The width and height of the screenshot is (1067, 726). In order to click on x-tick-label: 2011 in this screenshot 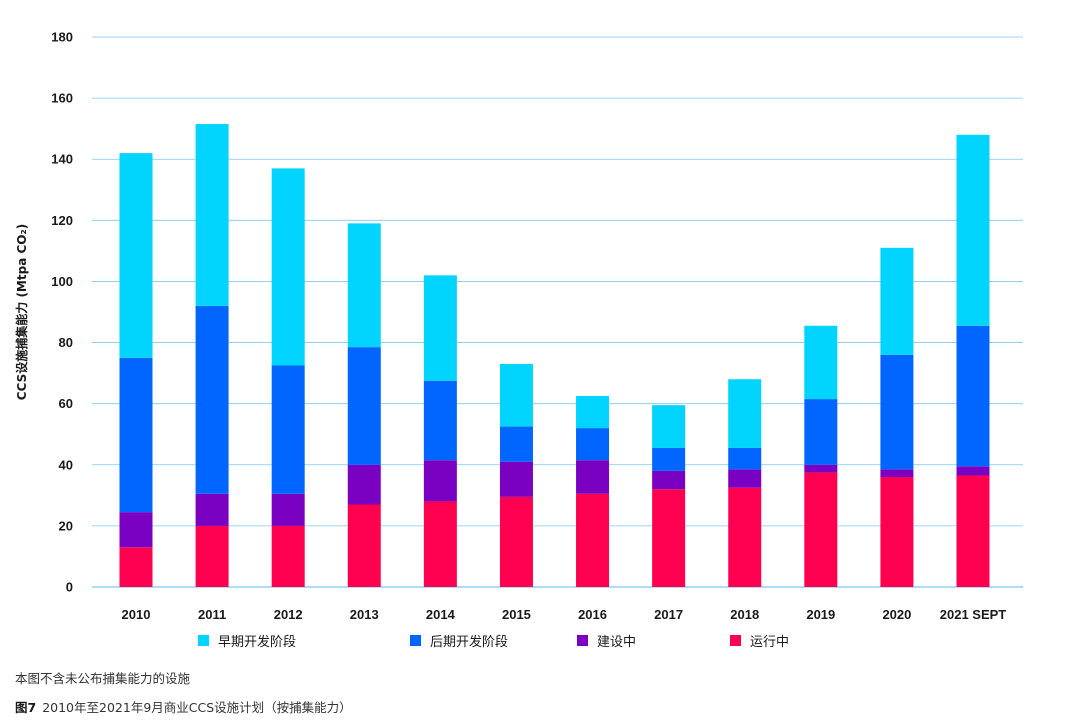, I will do `click(212, 614)`.